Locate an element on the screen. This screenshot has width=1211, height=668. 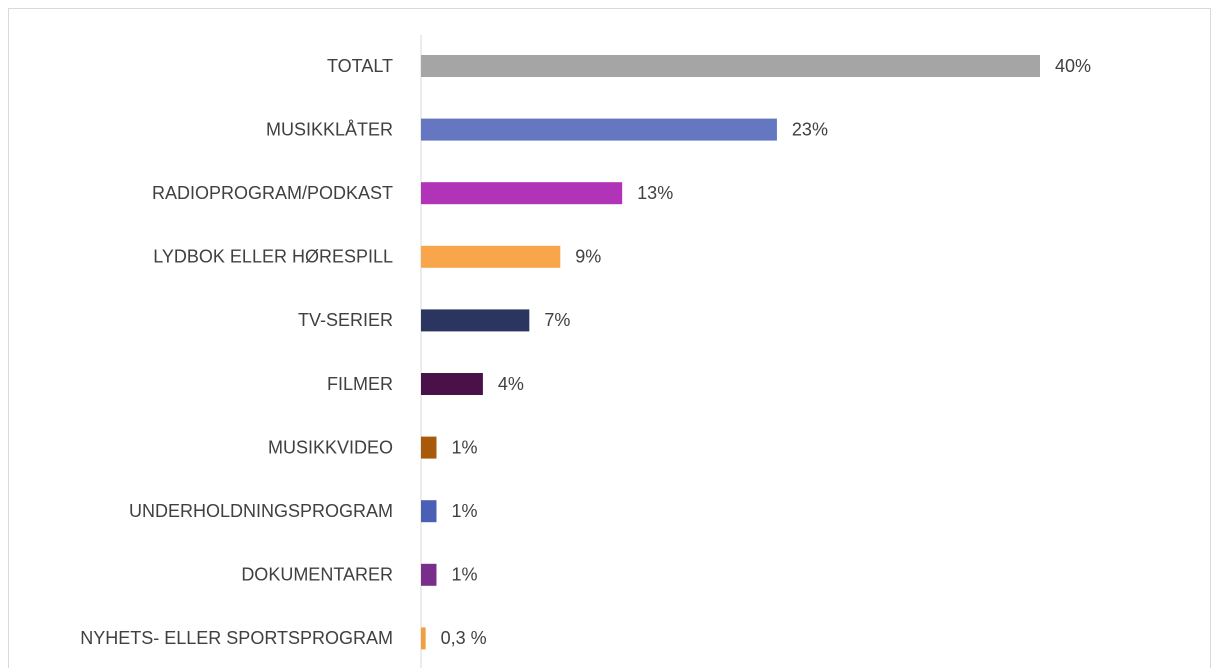
category-label: TV-SERIER is located at coordinates (345, 320).